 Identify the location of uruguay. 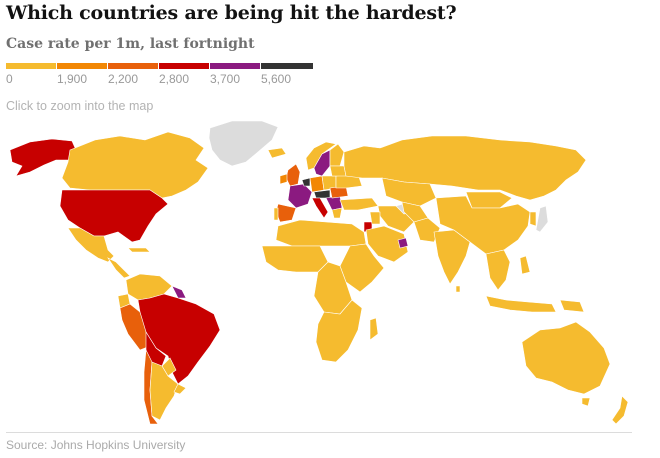
(180, 389).